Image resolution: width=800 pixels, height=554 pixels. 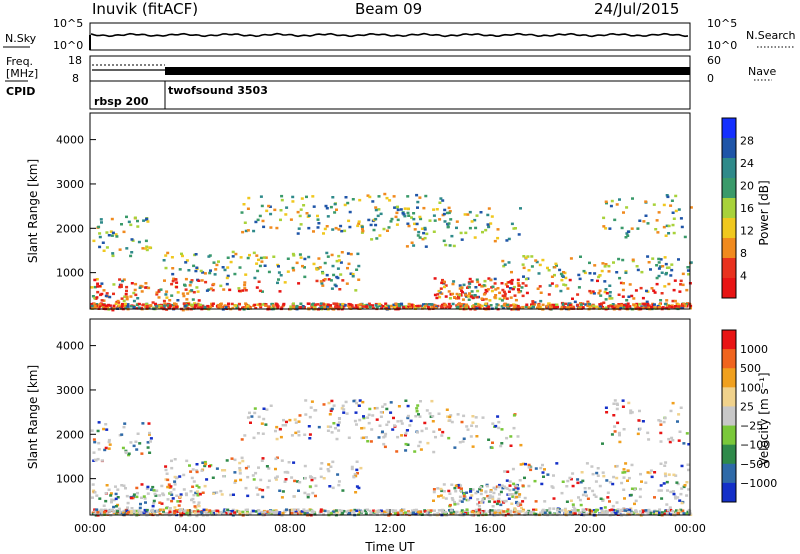 I want to click on colorbar-segment, so click(x=729, y=208).